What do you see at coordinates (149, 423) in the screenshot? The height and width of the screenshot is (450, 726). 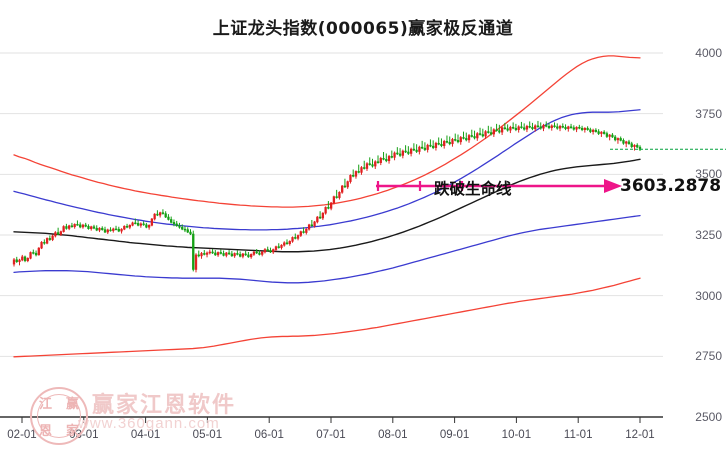 I see `watermark-url: www.360gann.com` at bounding box center [149, 423].